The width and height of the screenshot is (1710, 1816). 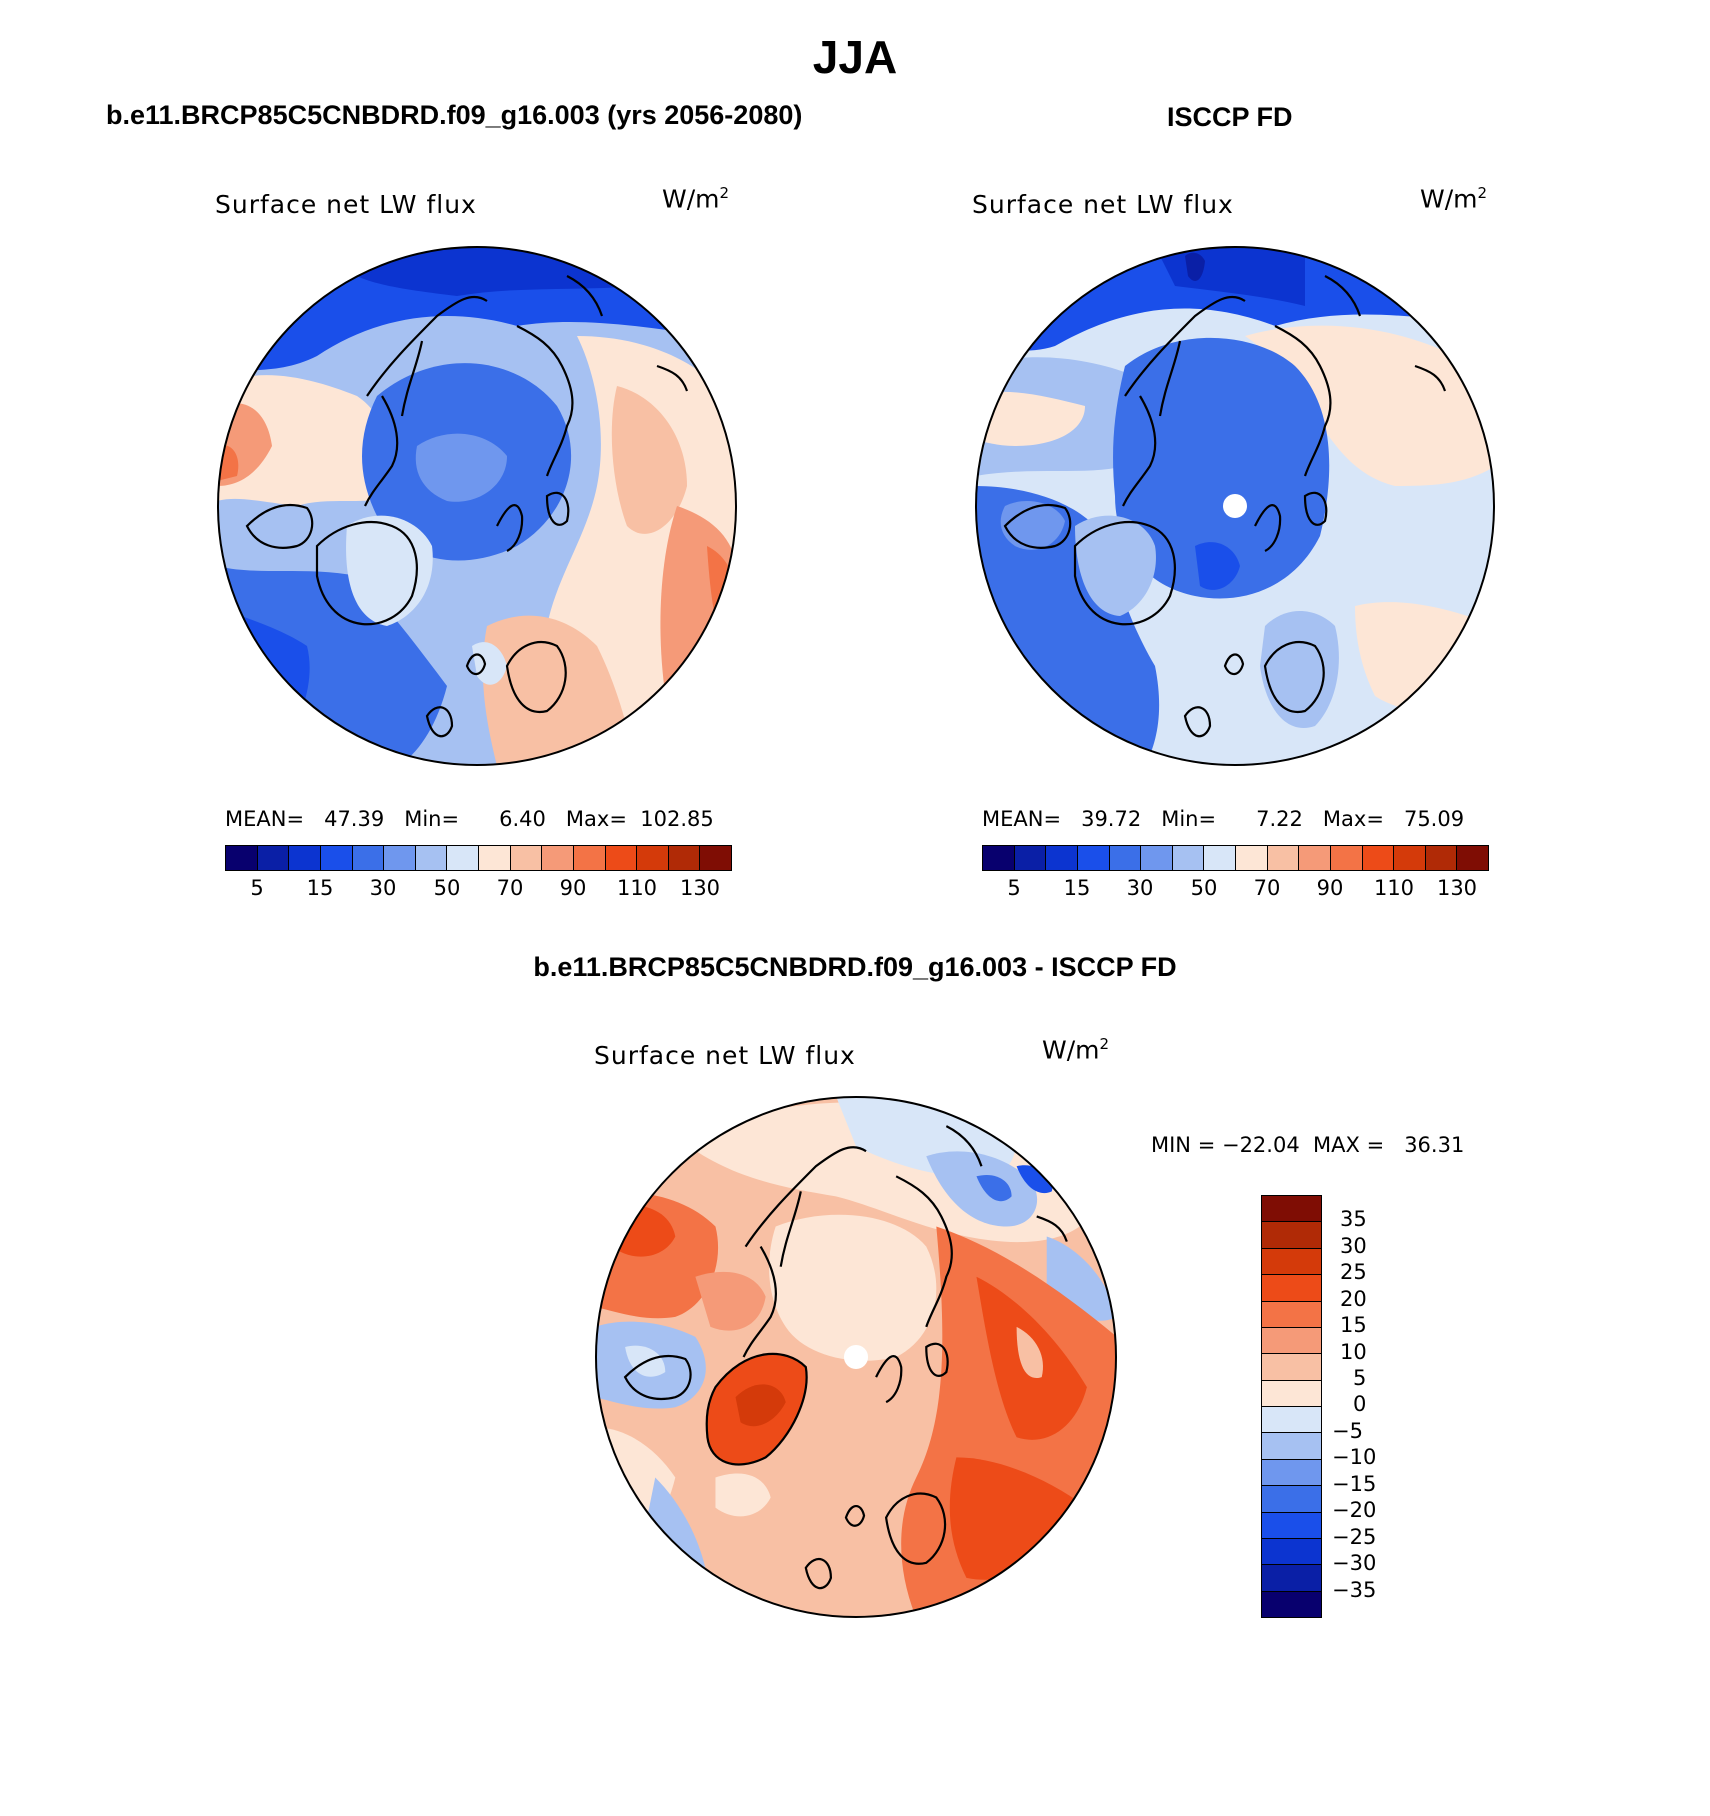 I want to click on panel-3-map, so click(x=856, y=1357).